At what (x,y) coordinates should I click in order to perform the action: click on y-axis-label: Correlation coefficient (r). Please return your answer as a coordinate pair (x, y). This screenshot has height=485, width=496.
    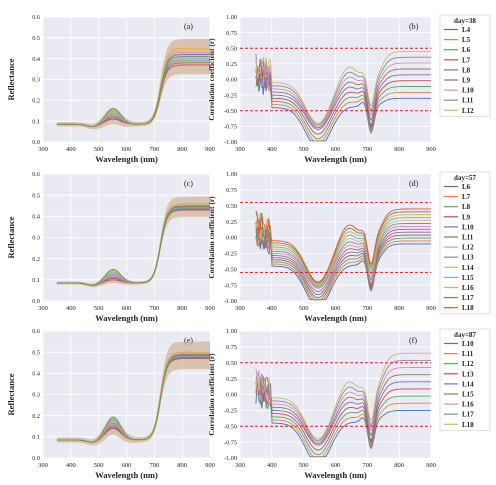
    Looking at the image, I should click on (211, 79).